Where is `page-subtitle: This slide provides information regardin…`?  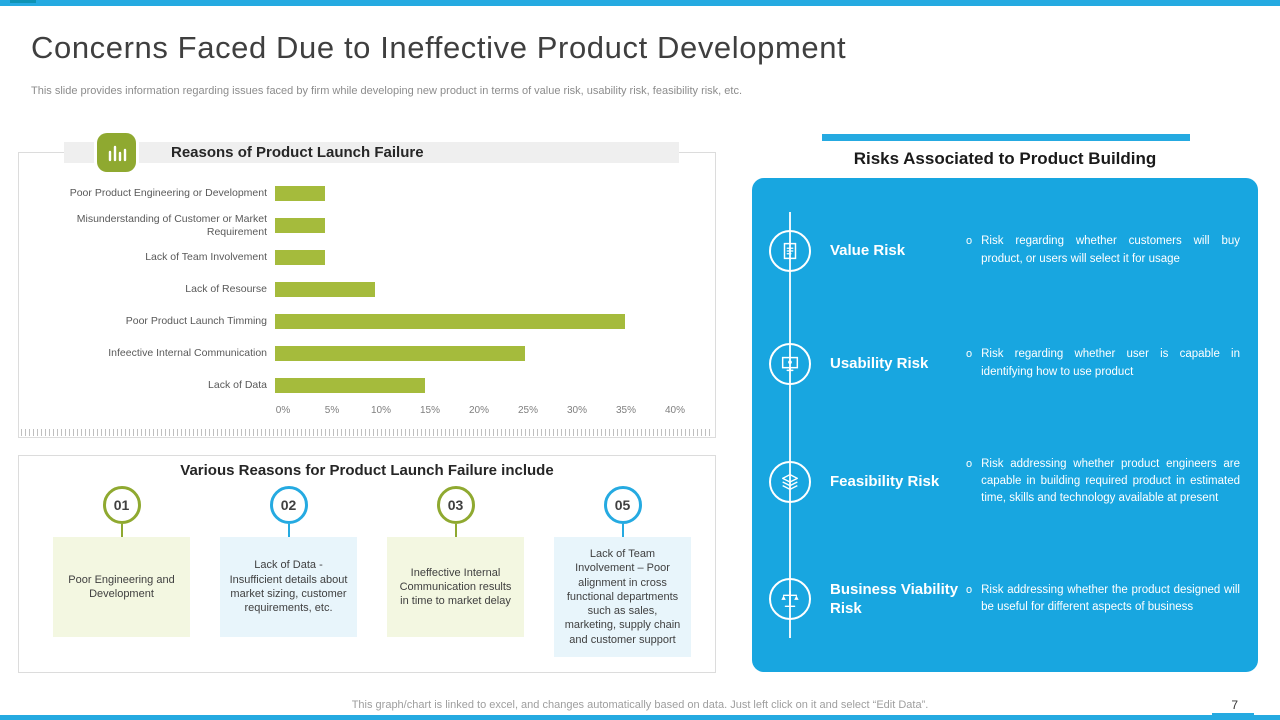
page-subtitle: This slide provides information regardin… is located at coordinates (387, 91).